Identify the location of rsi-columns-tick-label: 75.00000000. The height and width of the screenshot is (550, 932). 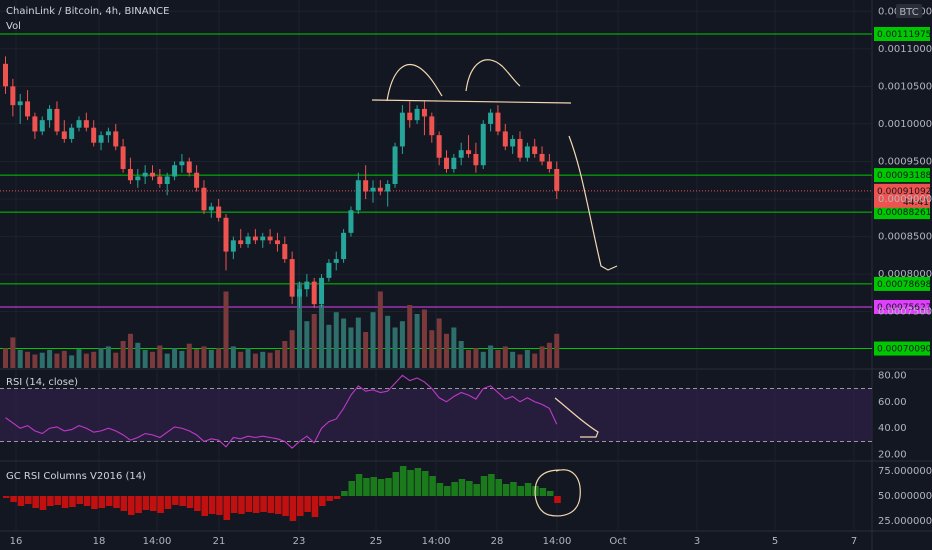
(905, 471).